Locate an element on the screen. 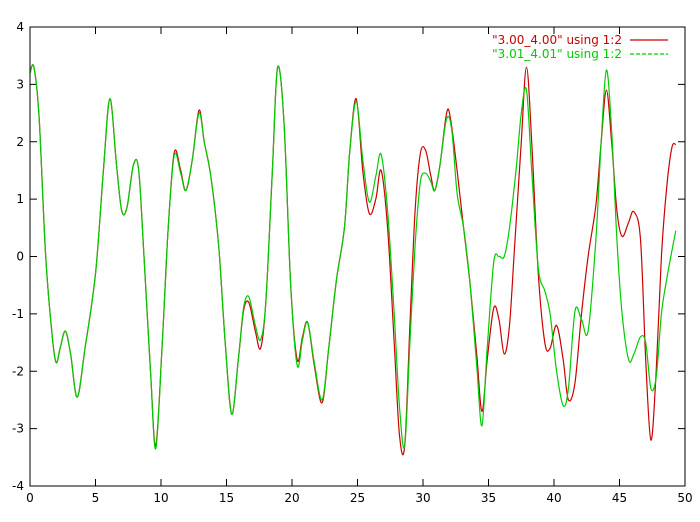  y-tick-label: -2 is located at coordinates (18, 371).